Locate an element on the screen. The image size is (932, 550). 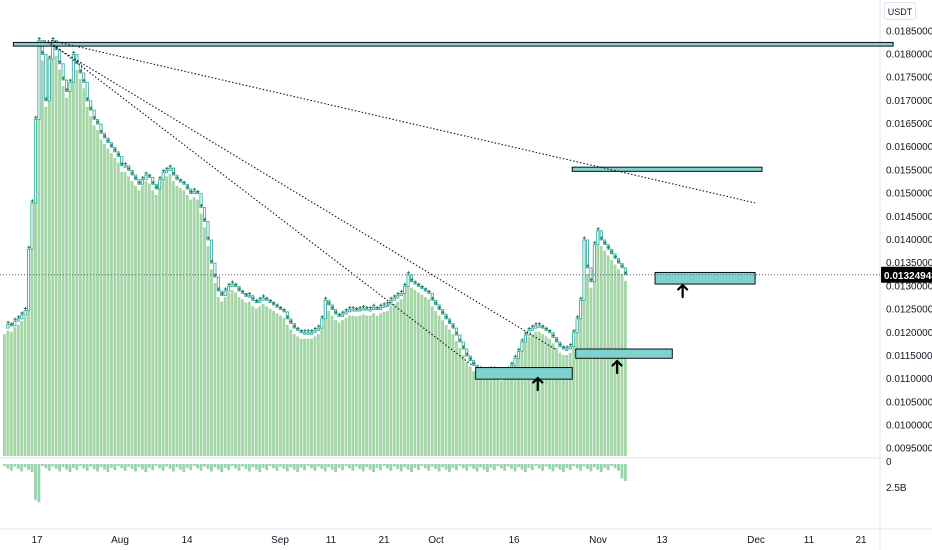
time-tick-label: 17 is located at coordinates (37, 540).